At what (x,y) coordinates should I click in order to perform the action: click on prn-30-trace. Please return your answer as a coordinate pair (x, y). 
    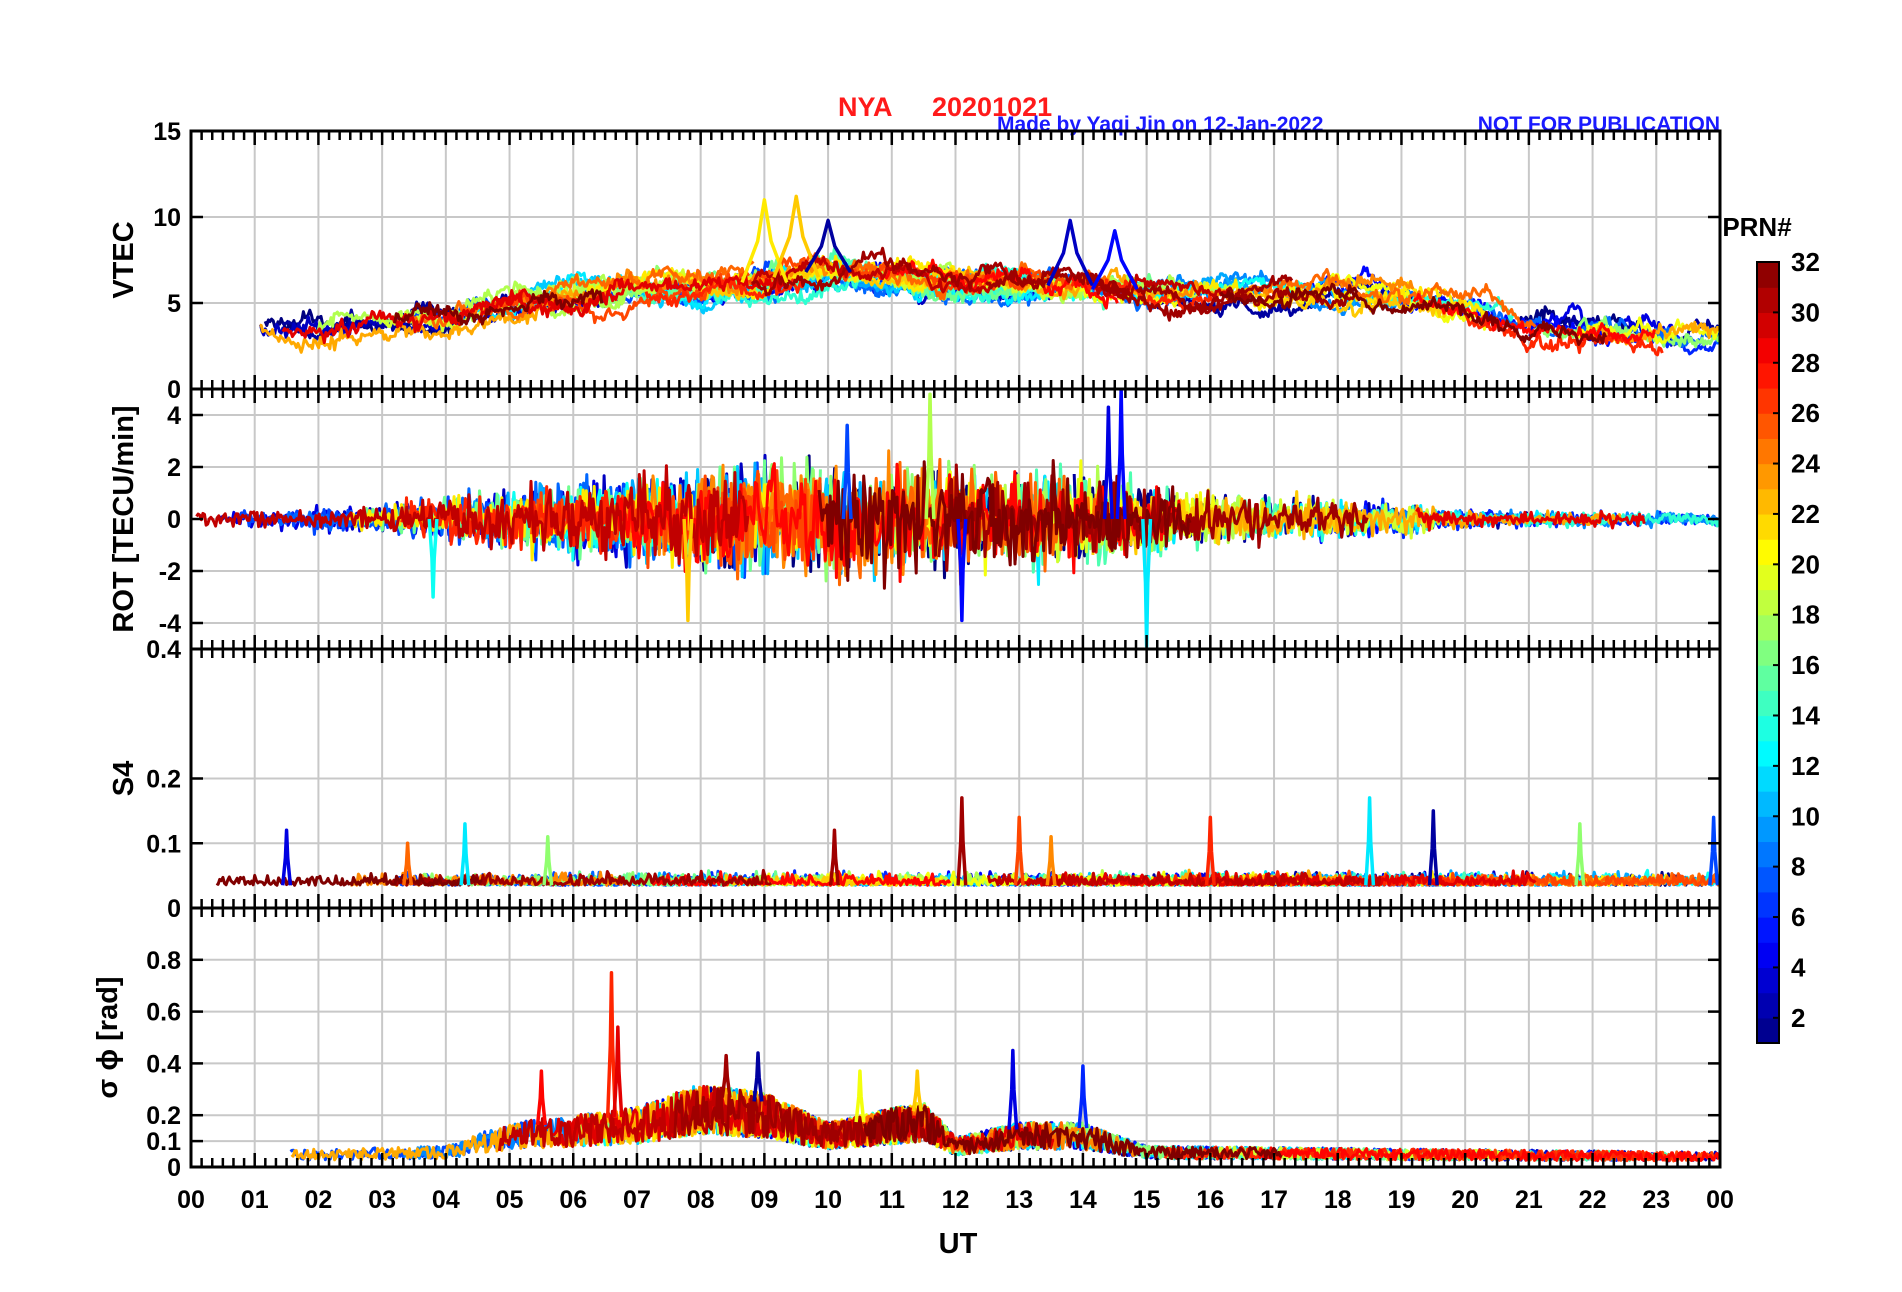
    Looking at the image, I should click on (472, 514).